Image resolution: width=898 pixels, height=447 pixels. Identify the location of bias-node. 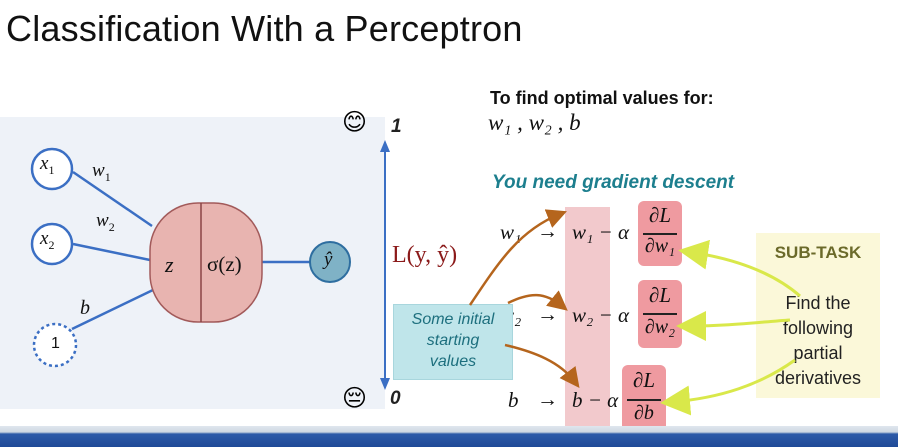
(55, 345).